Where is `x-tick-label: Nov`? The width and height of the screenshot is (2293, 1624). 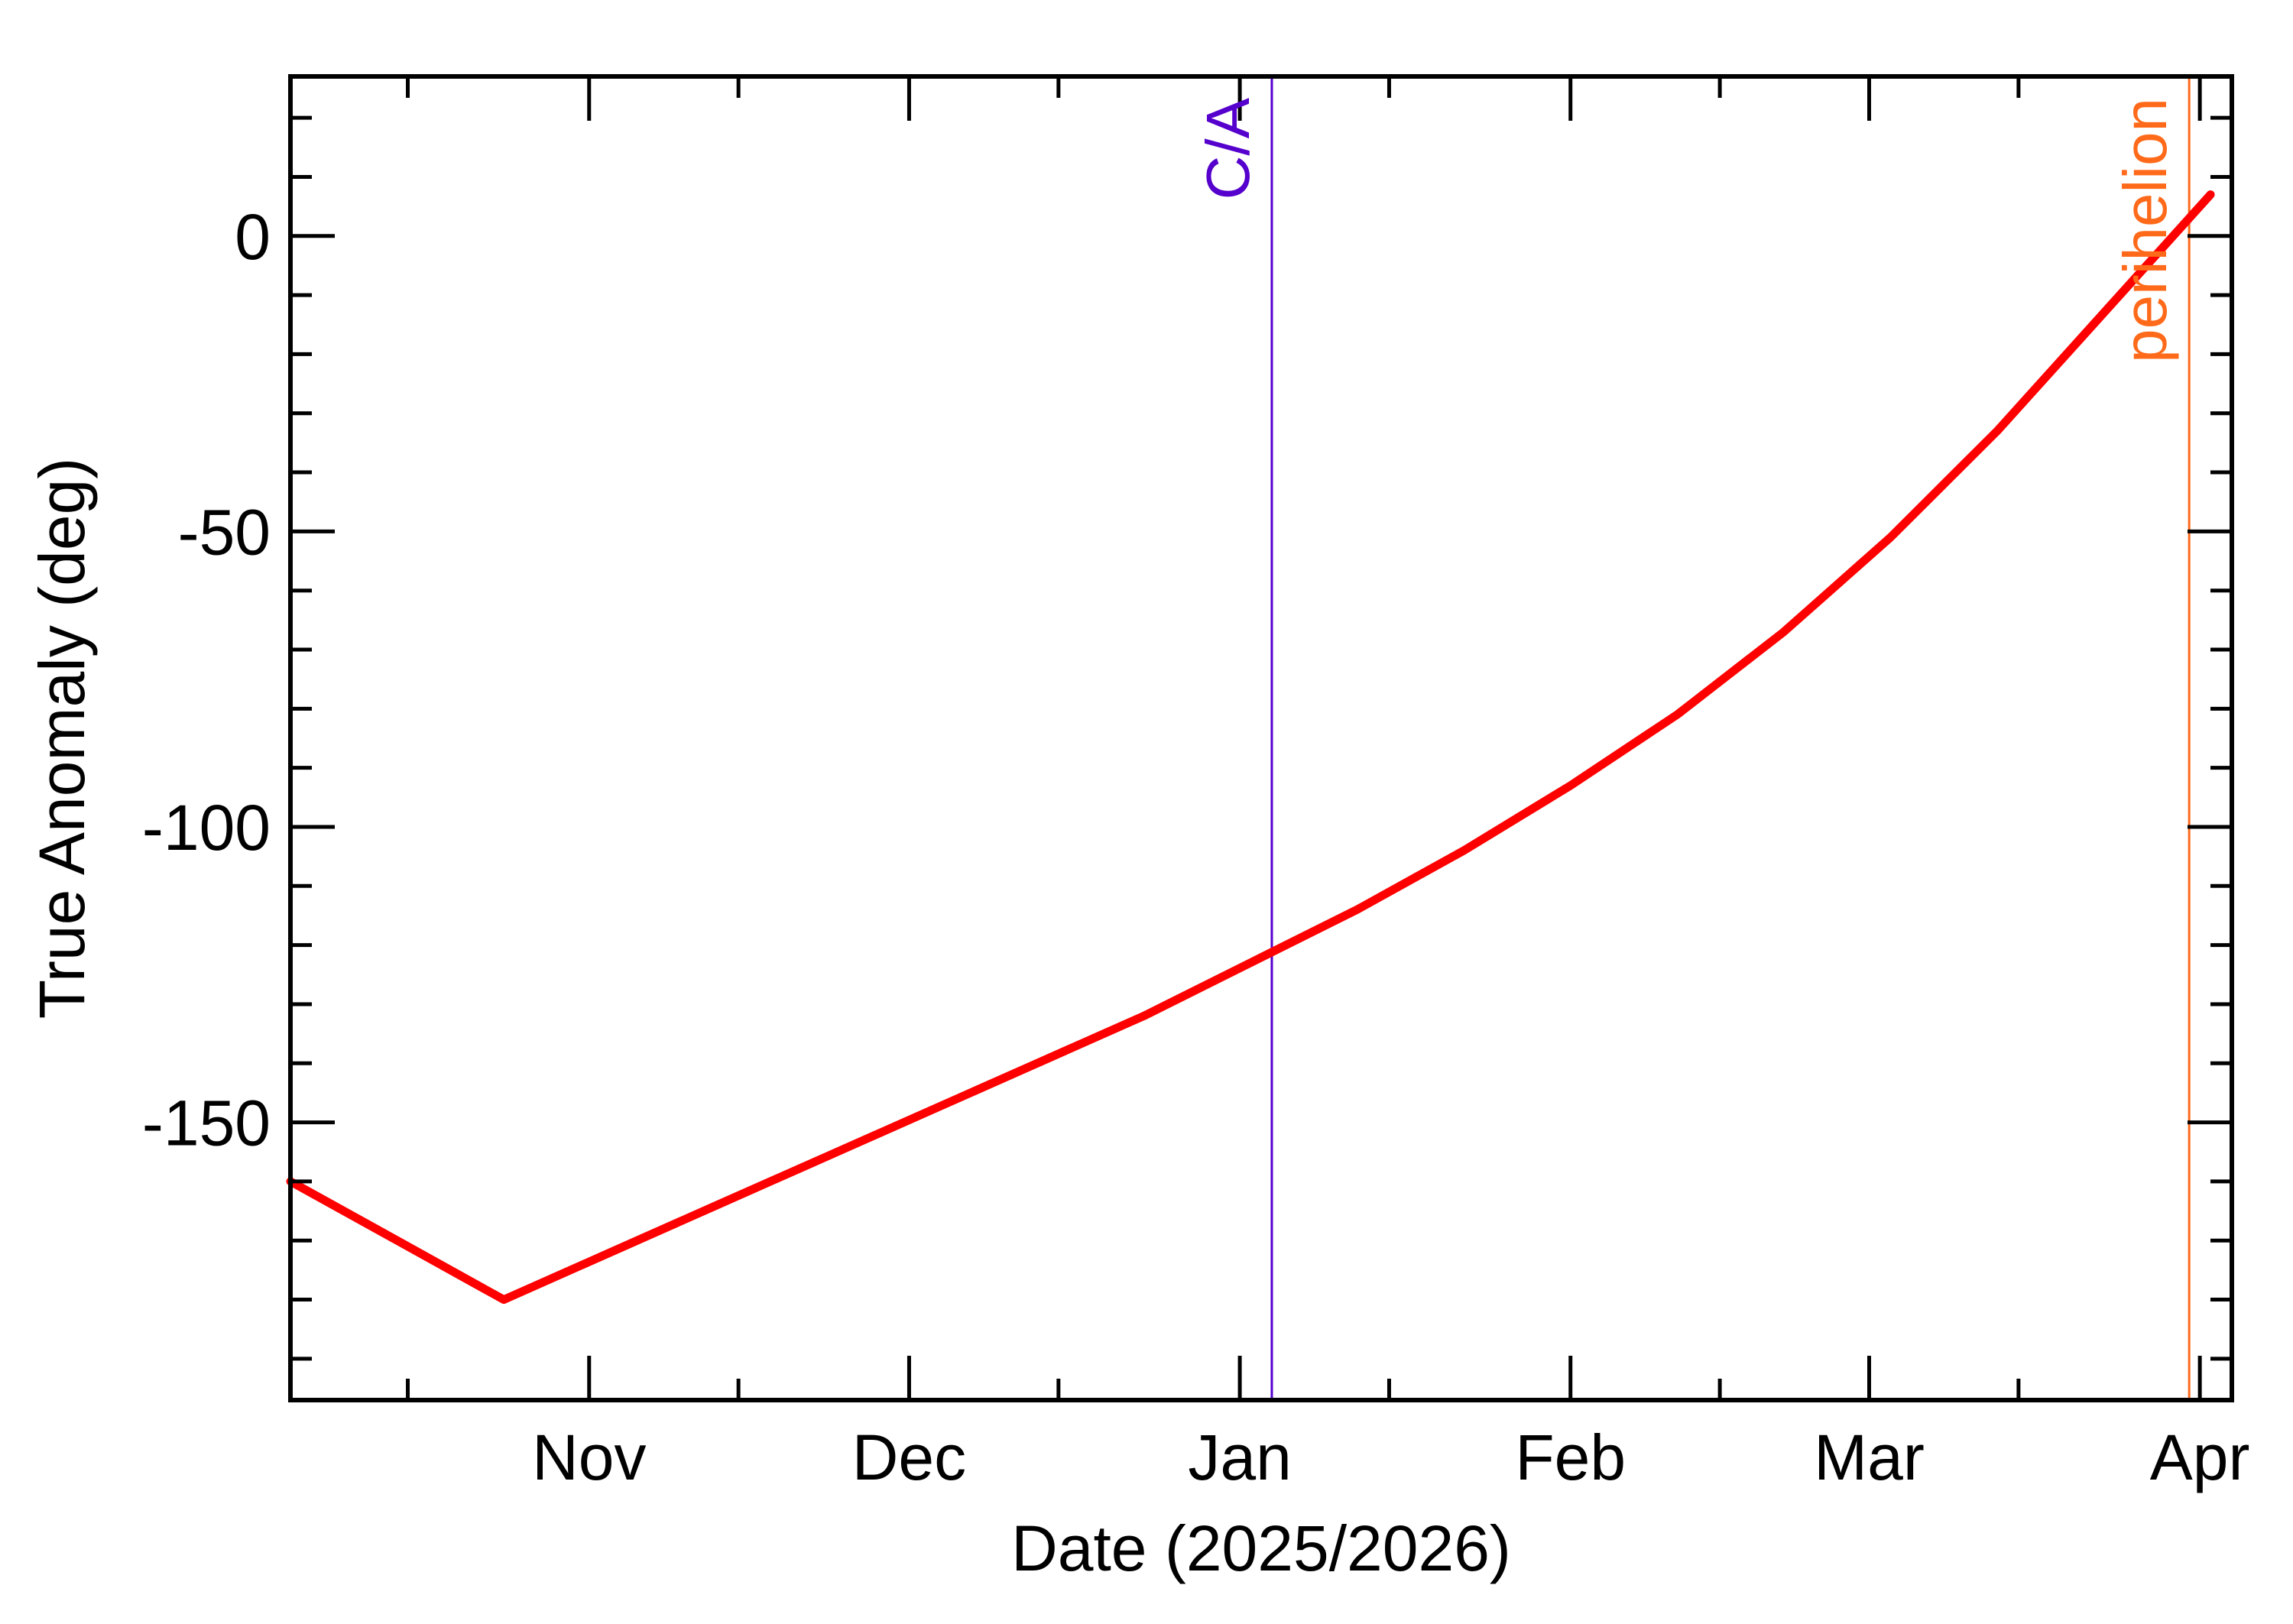 x-tick-label: Nov is located at coordinates (589, 1457).